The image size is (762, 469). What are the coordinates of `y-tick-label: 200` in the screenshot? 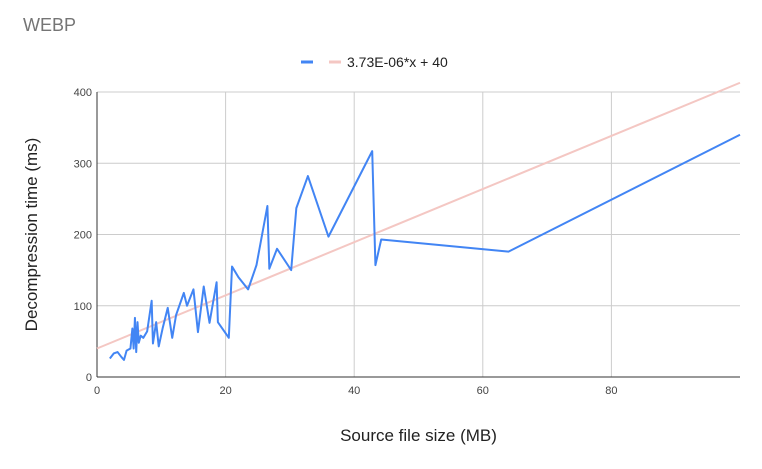 It's located at (83, 236).